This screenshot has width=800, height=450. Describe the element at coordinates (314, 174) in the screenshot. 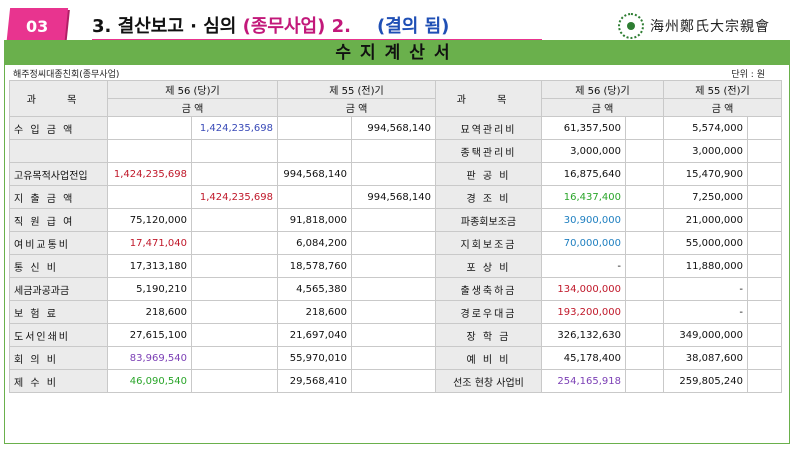

I see `prev-detail: 994,568,140` at that location.